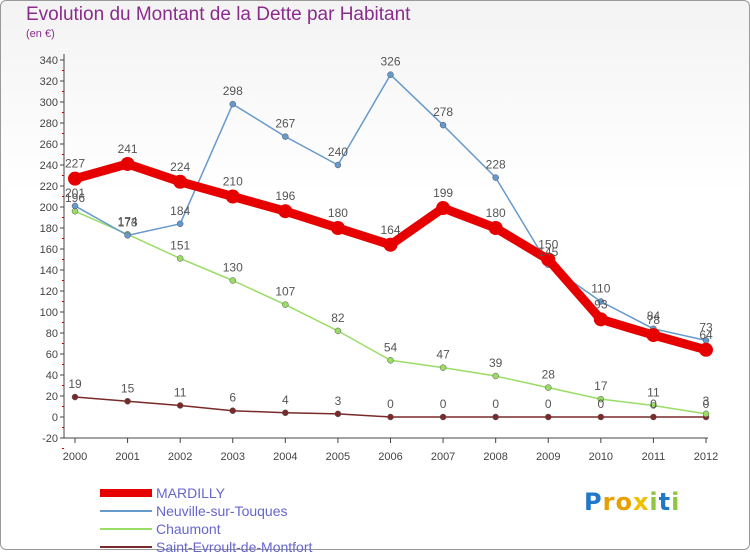  Describe the element at coordinates (52, 334) in the screenshot. I see `y-tick-label: 80` at that location.